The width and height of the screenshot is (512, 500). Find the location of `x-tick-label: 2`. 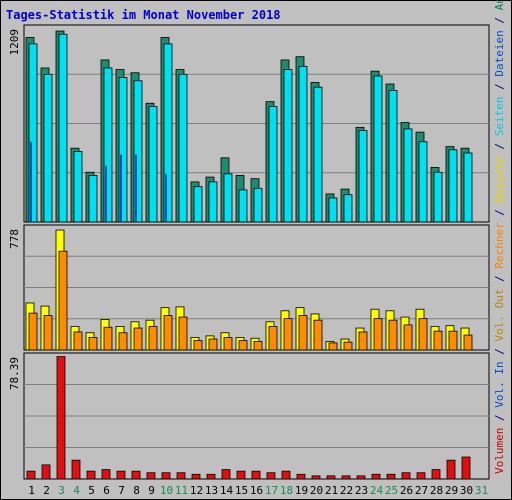

x-tick-label: 2 is located at coordinates (46, 490).